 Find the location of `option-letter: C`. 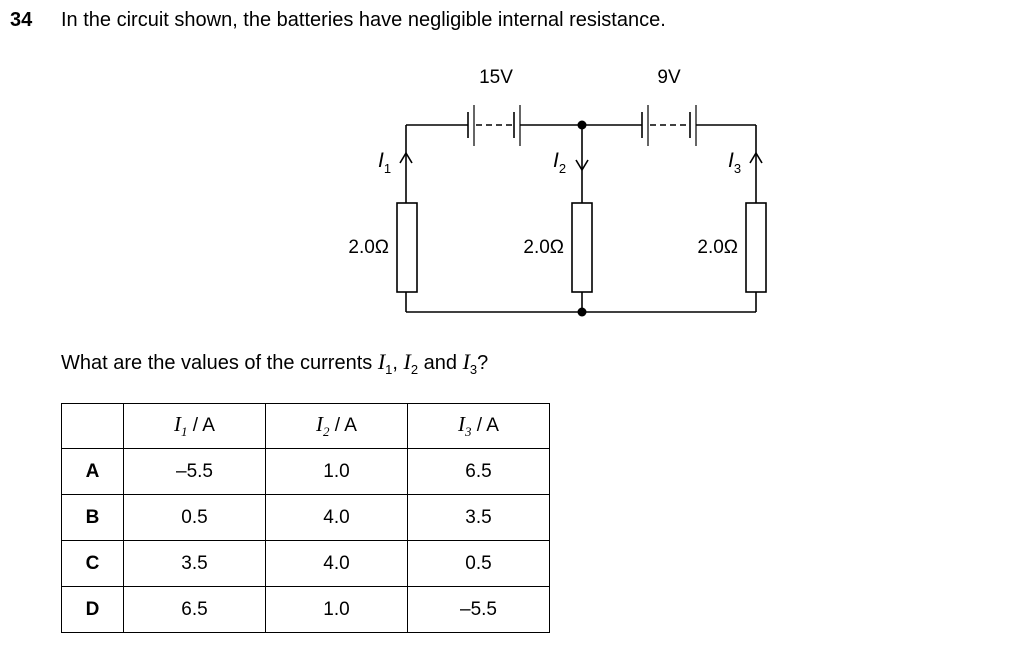

option-letter: C is located at coordinates (92, 563).